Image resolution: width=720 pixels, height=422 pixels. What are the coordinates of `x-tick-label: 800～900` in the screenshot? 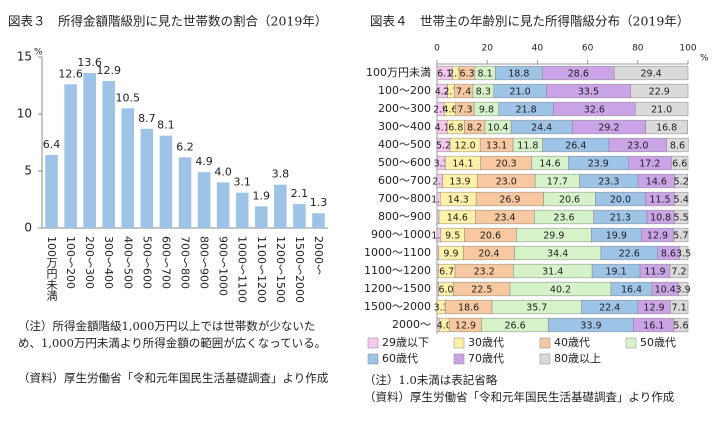 It's located at (204, 262).